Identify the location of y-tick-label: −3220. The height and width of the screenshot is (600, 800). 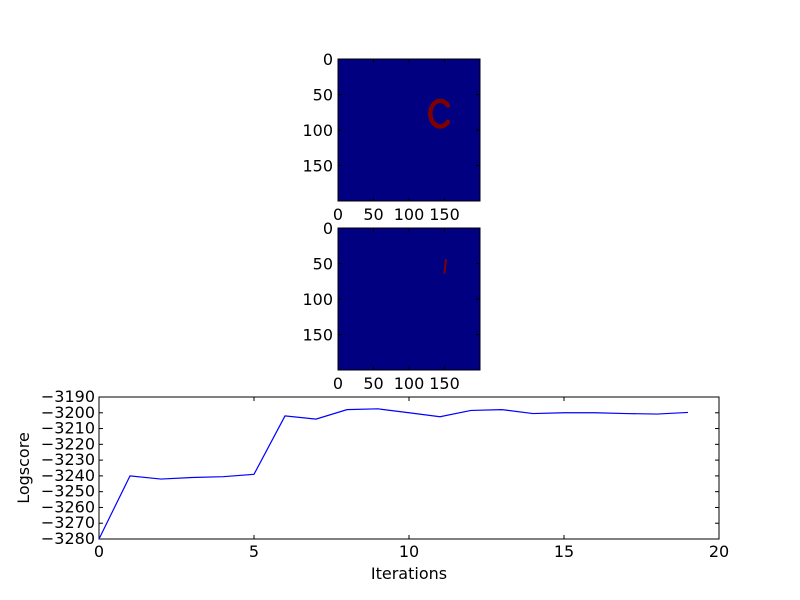
(68, 443).